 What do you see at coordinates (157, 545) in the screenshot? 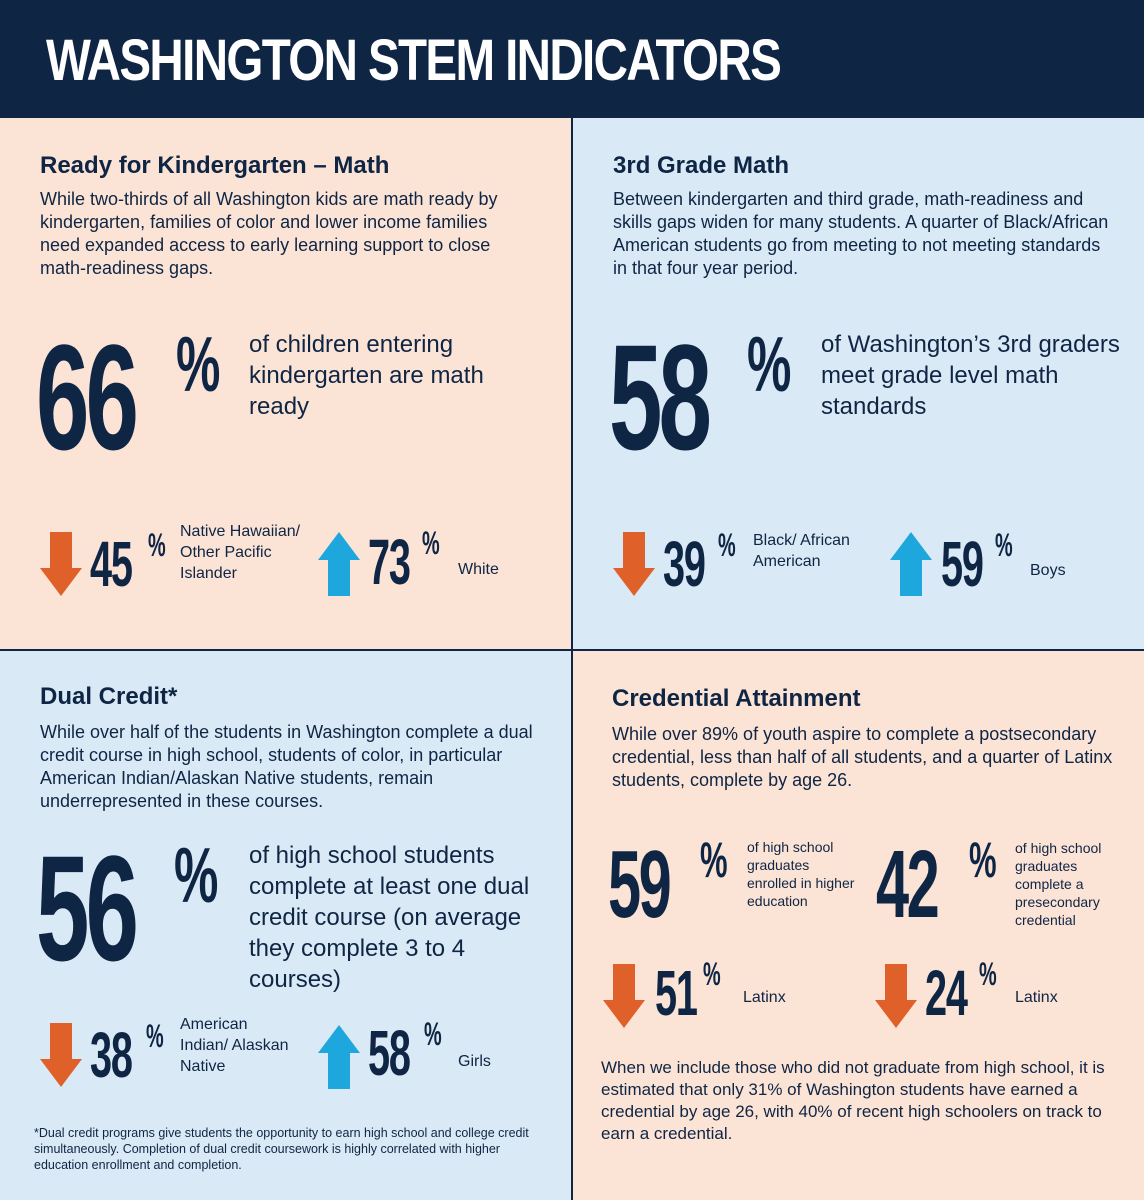
I see `kindergarten-low-percent: %` at bounding box center [157, 545].